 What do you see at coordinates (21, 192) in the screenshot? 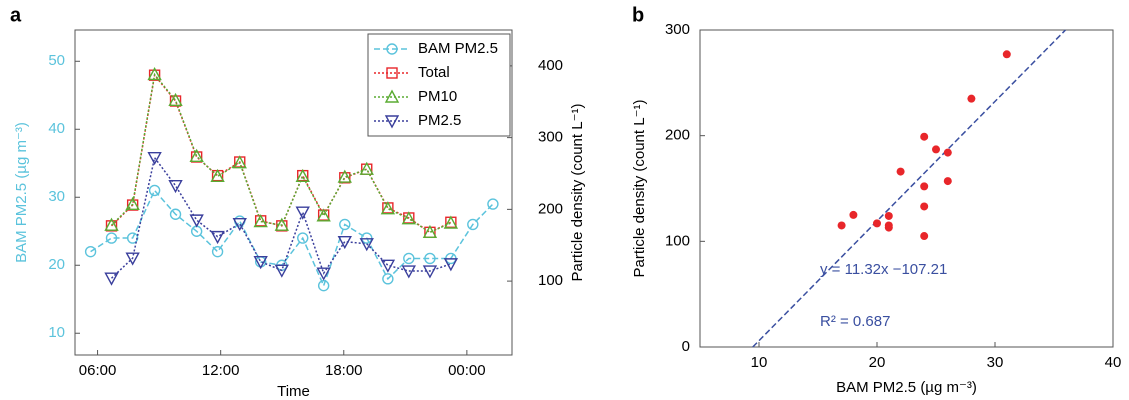
I see `y-axis-label: BAM PM2.5 (µg m⁻³)` at bounding box center [21, 192].